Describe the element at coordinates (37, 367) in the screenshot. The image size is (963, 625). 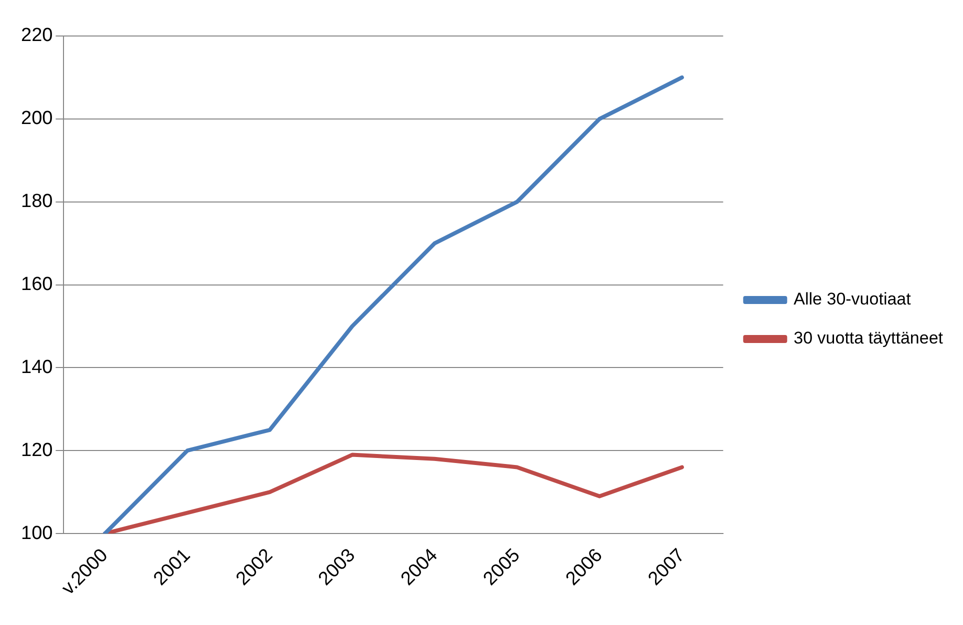
I see `y-tick-label: 140` at that location.